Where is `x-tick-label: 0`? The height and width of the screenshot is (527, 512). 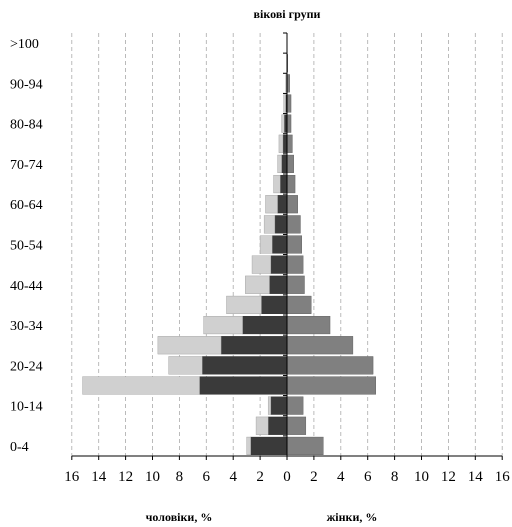
x-tick-label: 0 is located at coordinates (287, 477).